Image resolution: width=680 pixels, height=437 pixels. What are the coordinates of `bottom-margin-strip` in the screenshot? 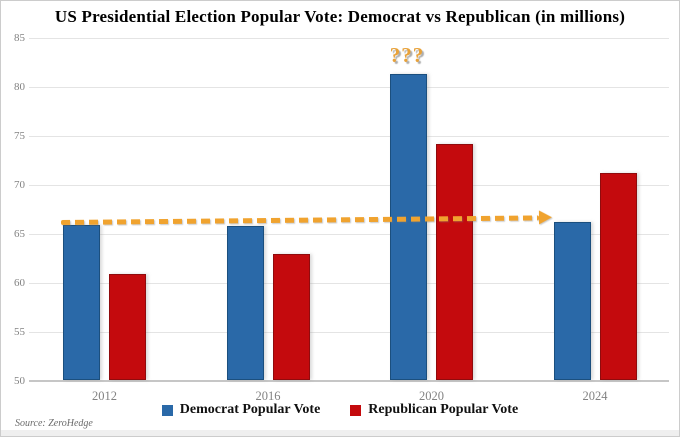 It's located at (340, 433).